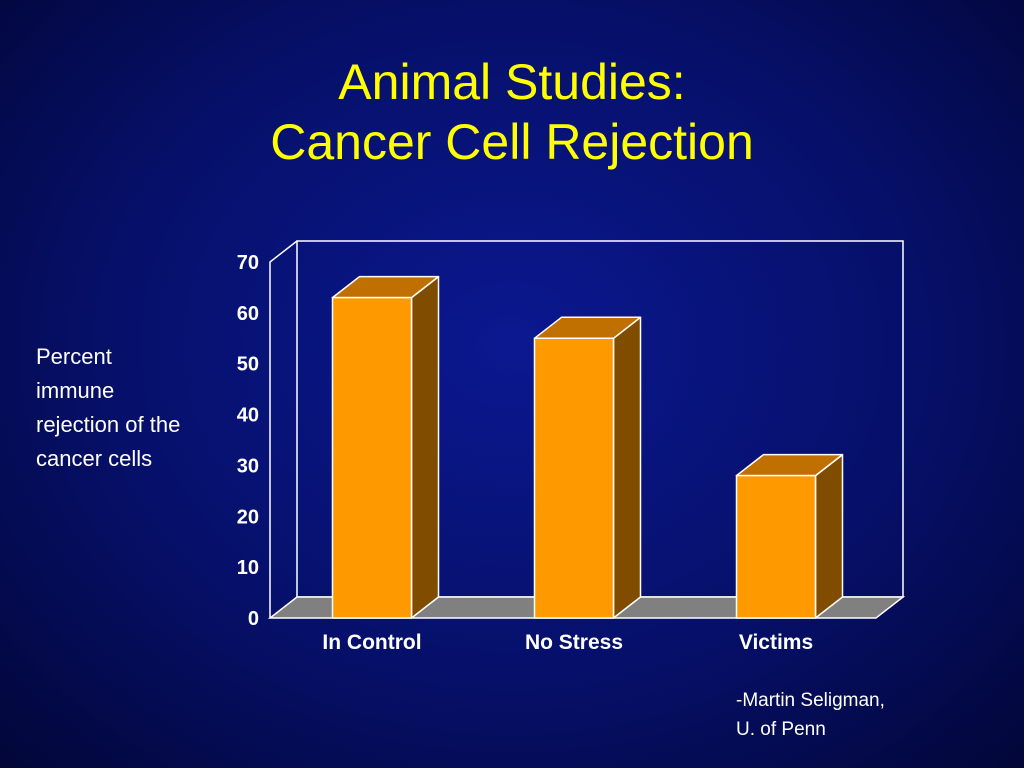 The image size is (1024, 768). I want to click on slide-title-line2: Cancer Cell Rejection, so click(512, 142).